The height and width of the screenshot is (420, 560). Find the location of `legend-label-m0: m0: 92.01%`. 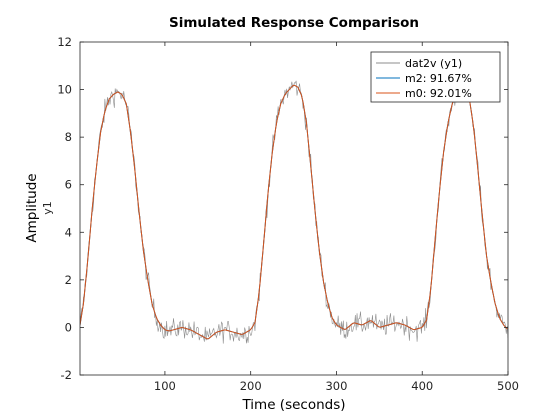

legend-label-m0: m0: 92.01% is located at coordinates (438, 93).